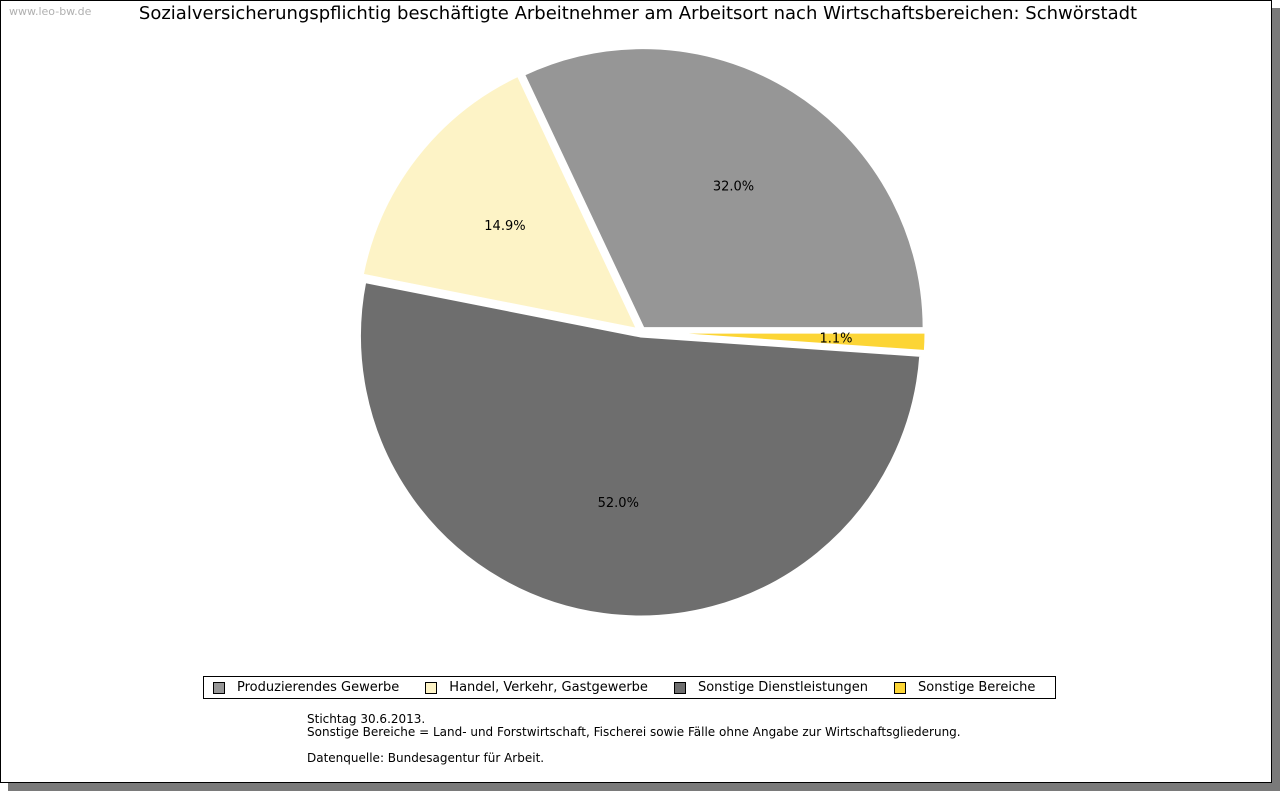  I want to click on note-datenquelle: Datenquelle: Bundesagentur für Arbeit., so click(426, 758).